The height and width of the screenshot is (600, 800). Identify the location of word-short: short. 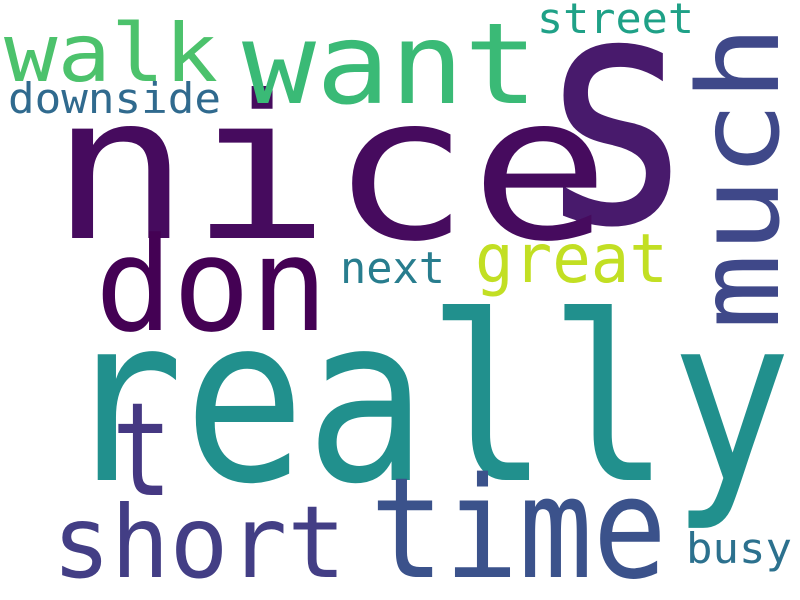
(199, 542).